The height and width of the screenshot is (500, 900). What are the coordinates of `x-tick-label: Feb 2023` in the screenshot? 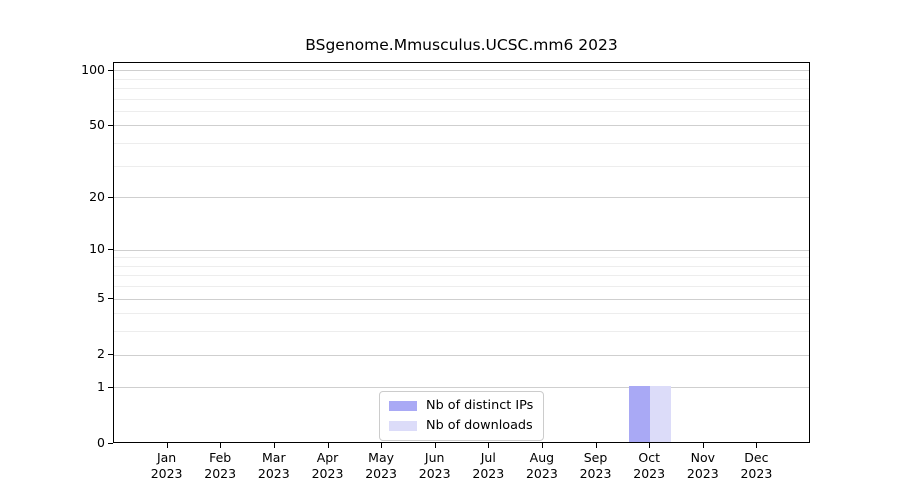 It's located at (220, 465).